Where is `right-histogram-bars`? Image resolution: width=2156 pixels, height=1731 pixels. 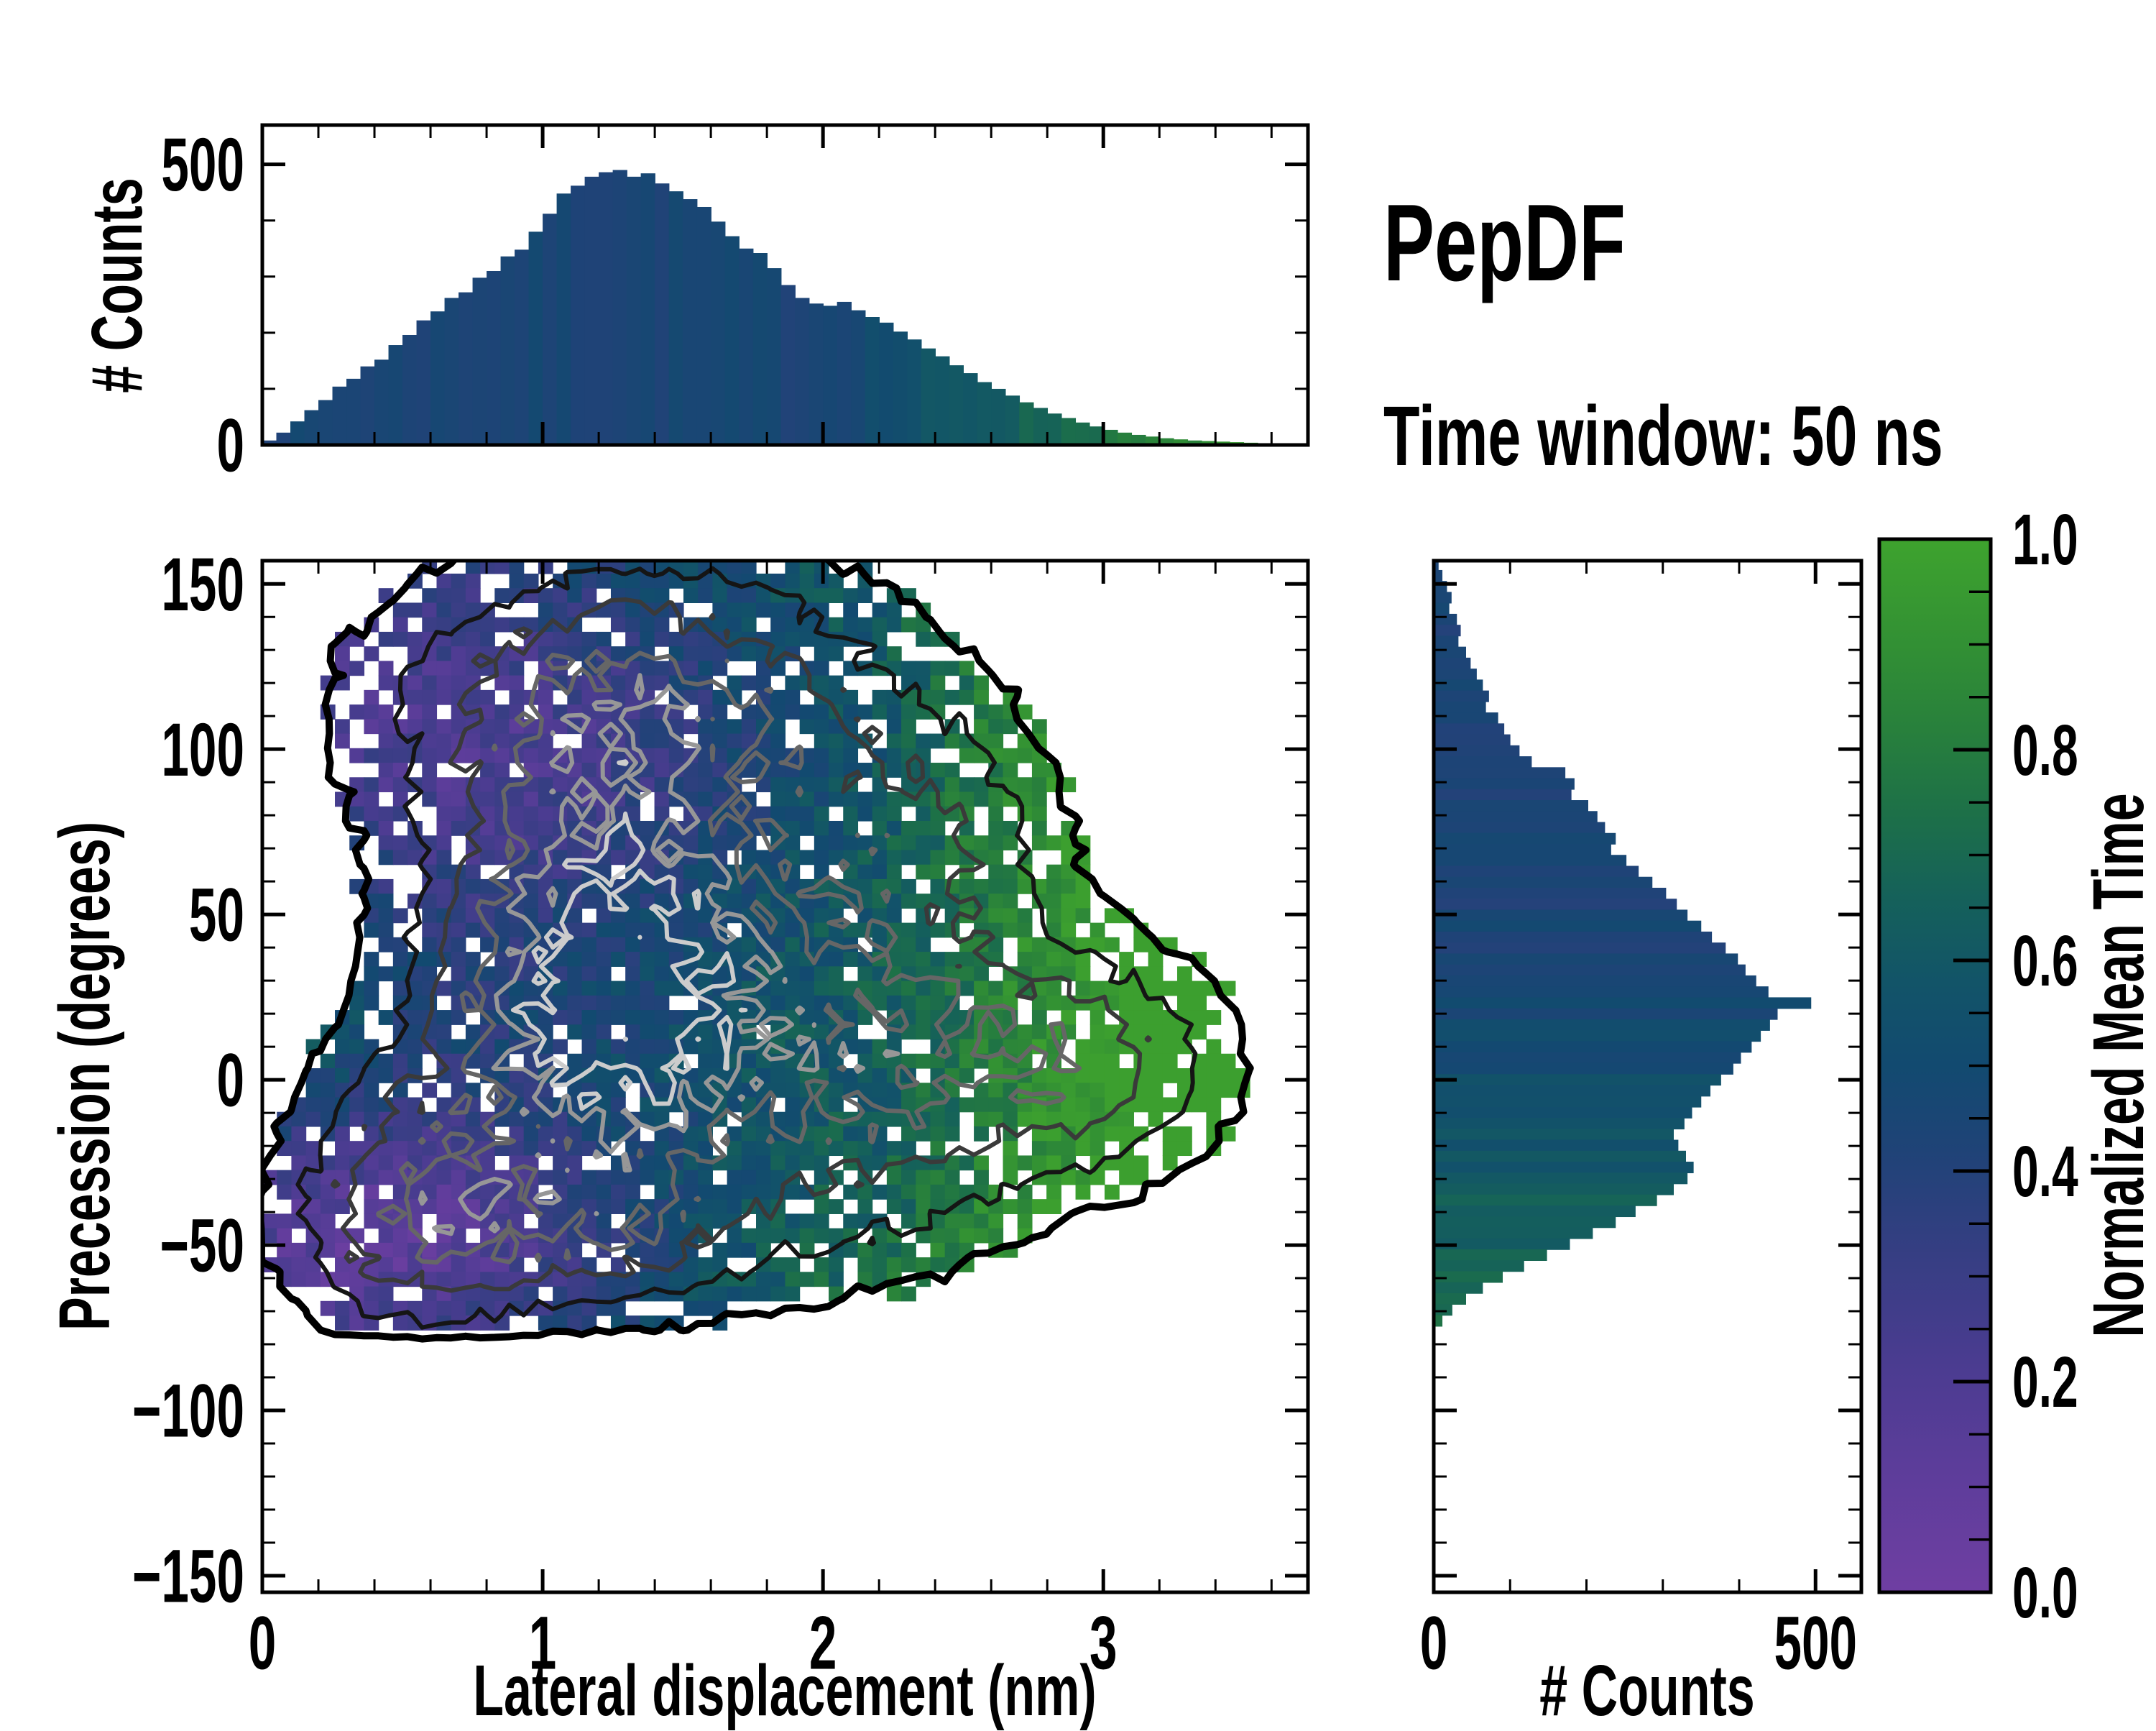 right-histogram-bars is located at coordinates (1624, 943).